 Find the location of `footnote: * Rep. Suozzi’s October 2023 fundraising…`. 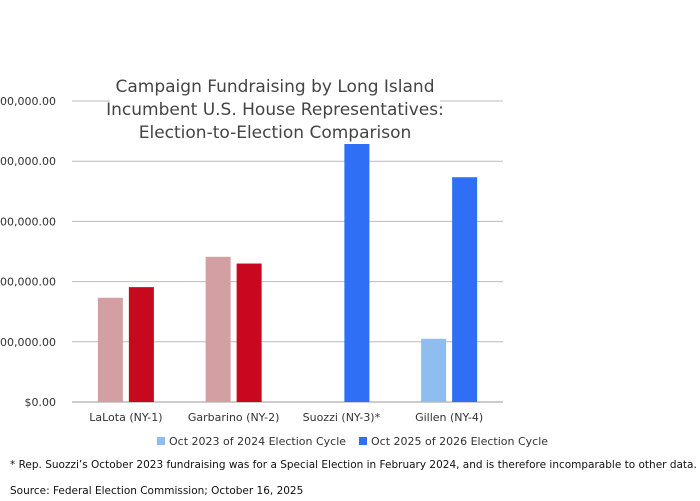

footnote: * Rep. Suozzi’s October 2023 fundraising… is located at coordinates (353, 465).